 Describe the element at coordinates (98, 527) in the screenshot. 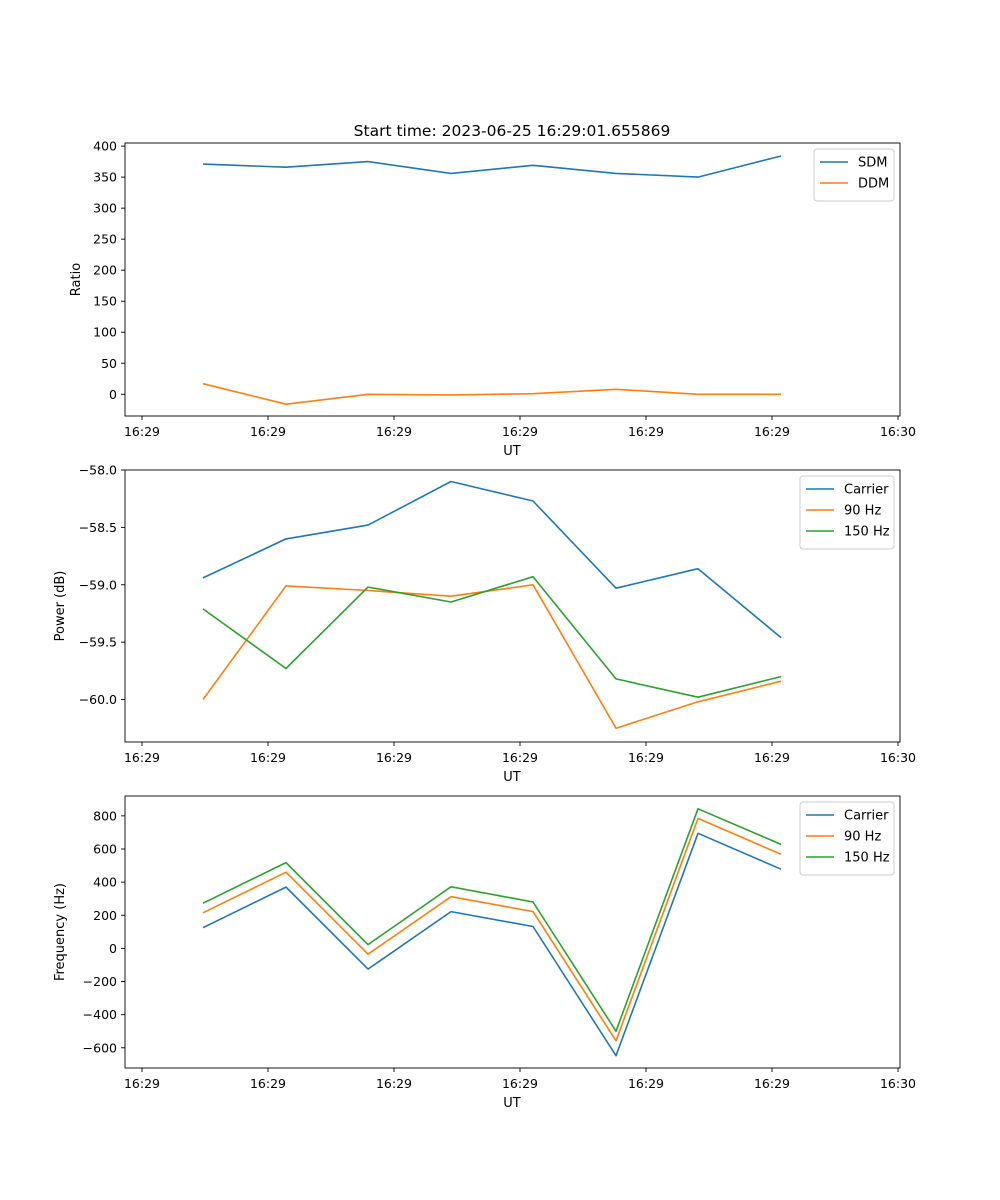

I see `y-tick-label: −58.5` at that location.